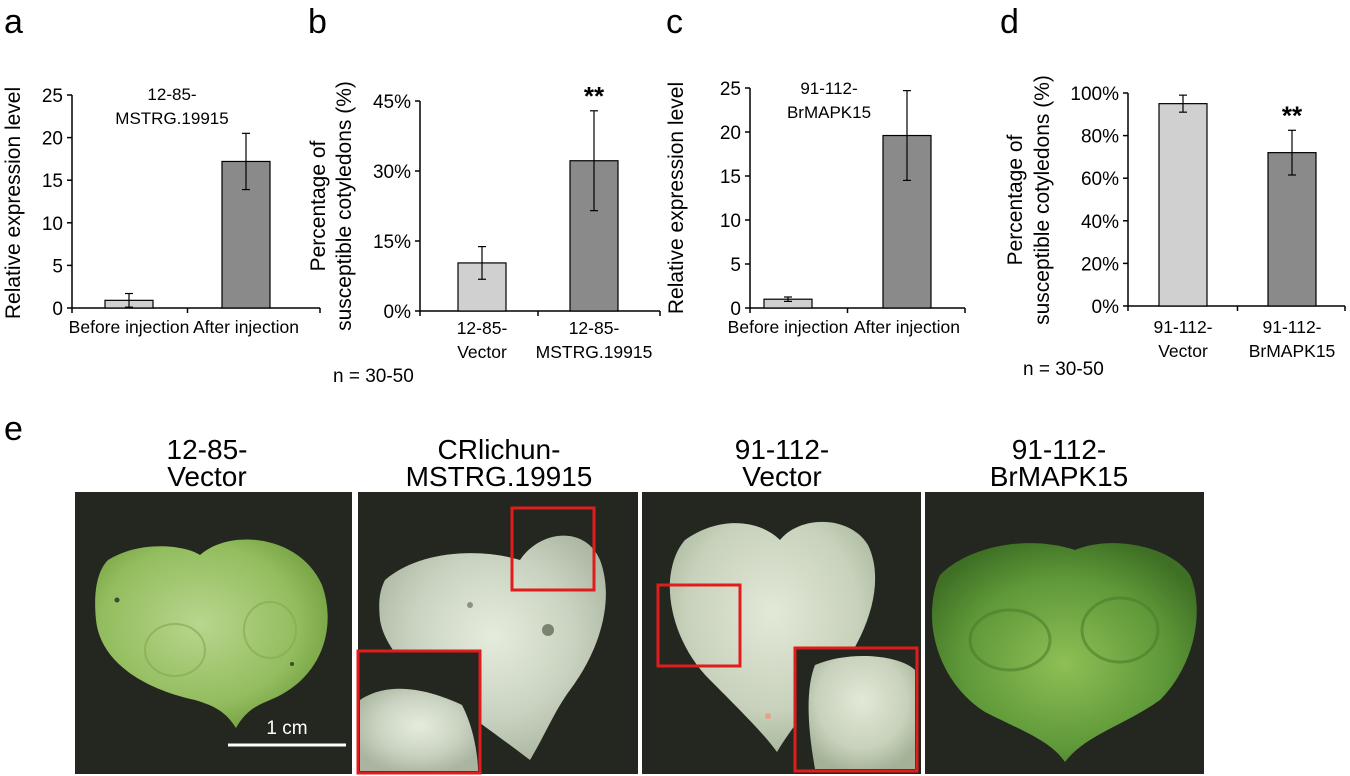 The height and width of the screenshot is (776, 1350). I want to click on photo-title-2-line1: CRlichun-, so click(499, 449).